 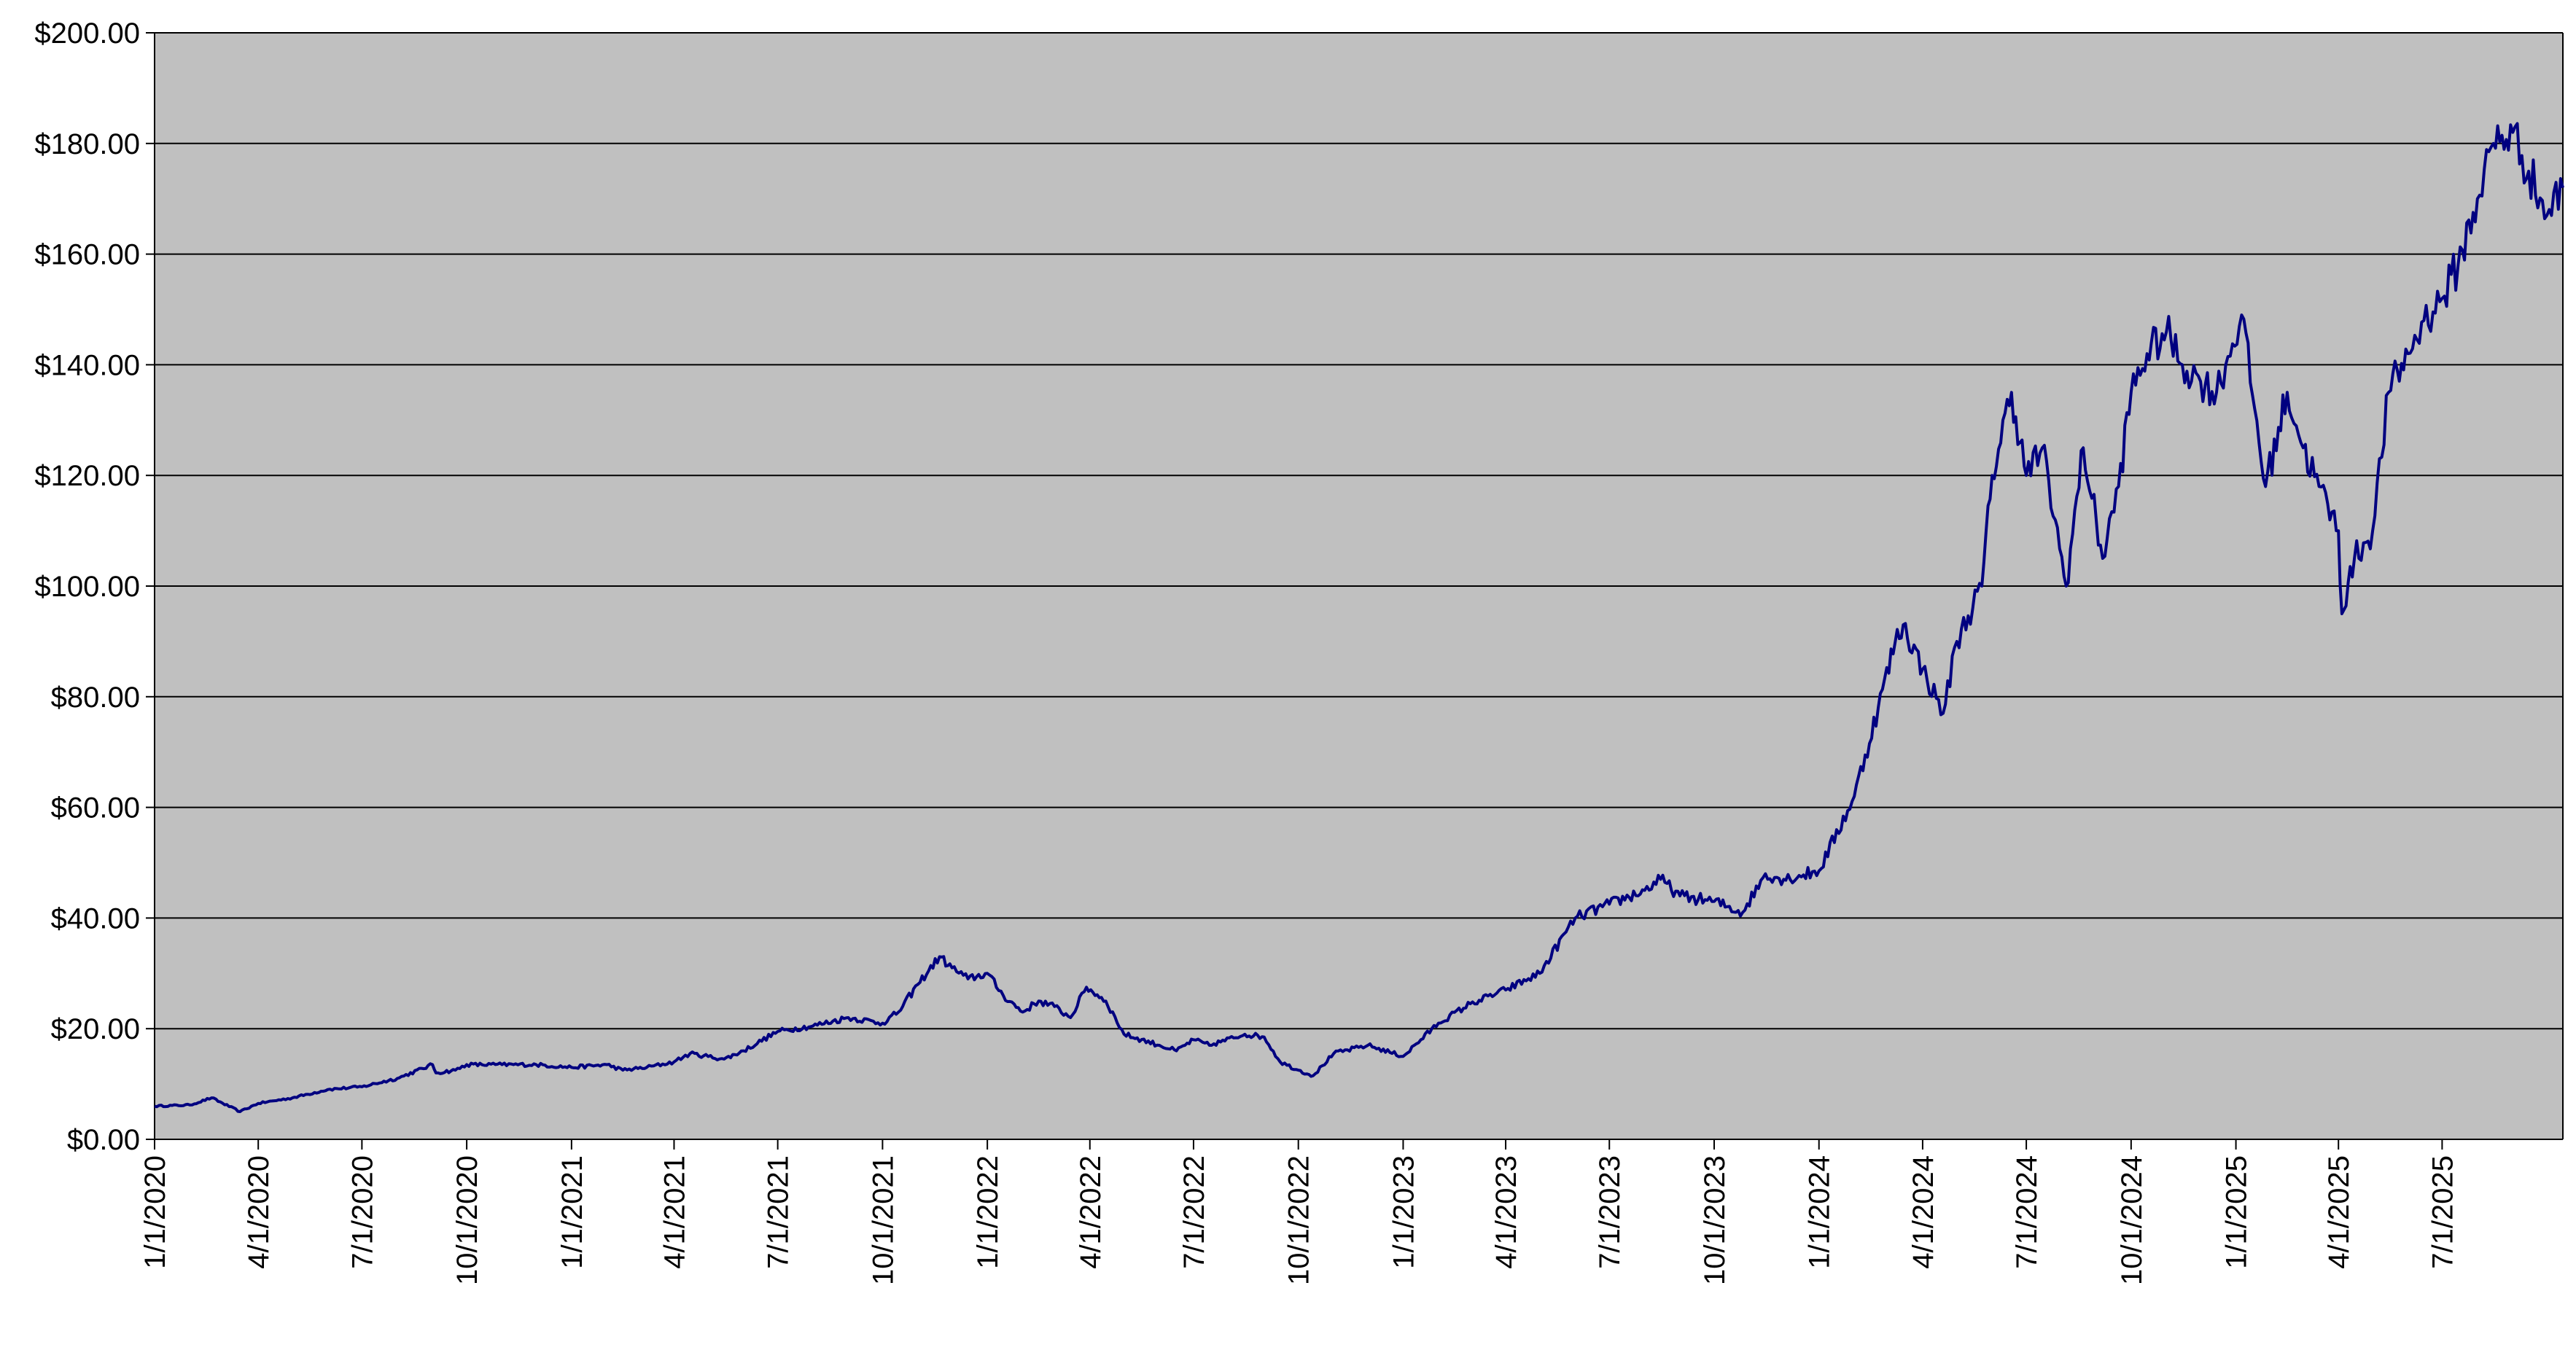 I want to click on x-tick-label: 7/1/2022, so click(x=1194, y=1212).